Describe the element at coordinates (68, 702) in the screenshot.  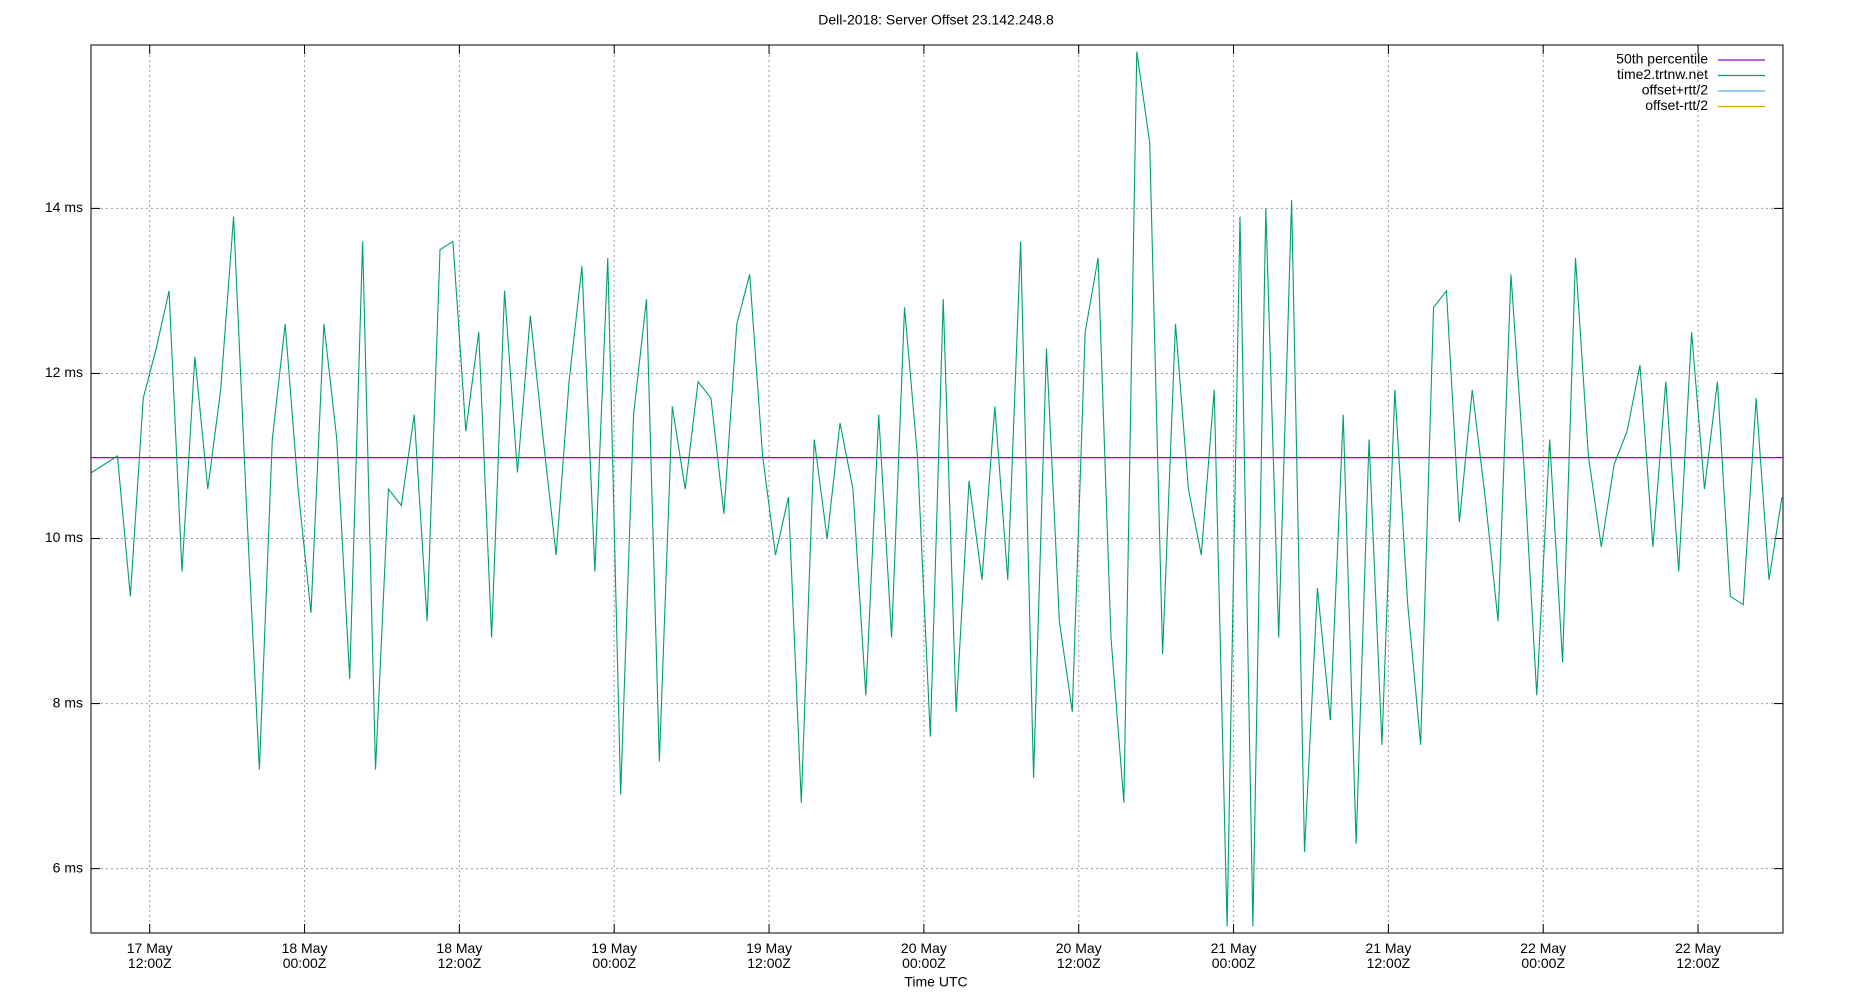
I see `y-tick-label: 8 ms` at that location.